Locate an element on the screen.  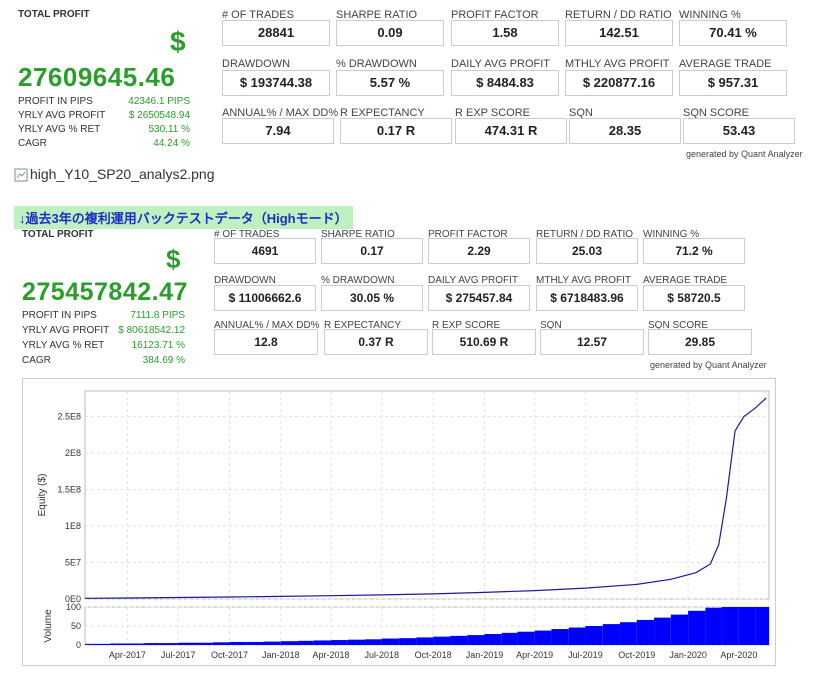
metric-value-box: 29.85 is located at coordinates (700, 342).